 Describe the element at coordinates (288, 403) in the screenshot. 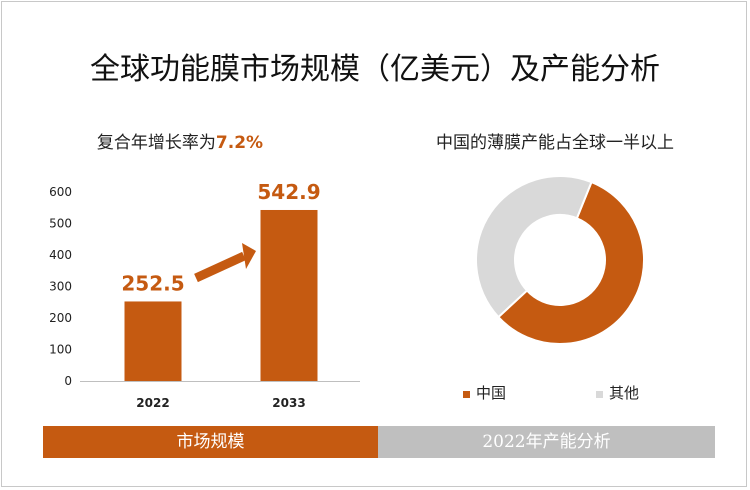

I see `x-tick-label: 2033` at that location.